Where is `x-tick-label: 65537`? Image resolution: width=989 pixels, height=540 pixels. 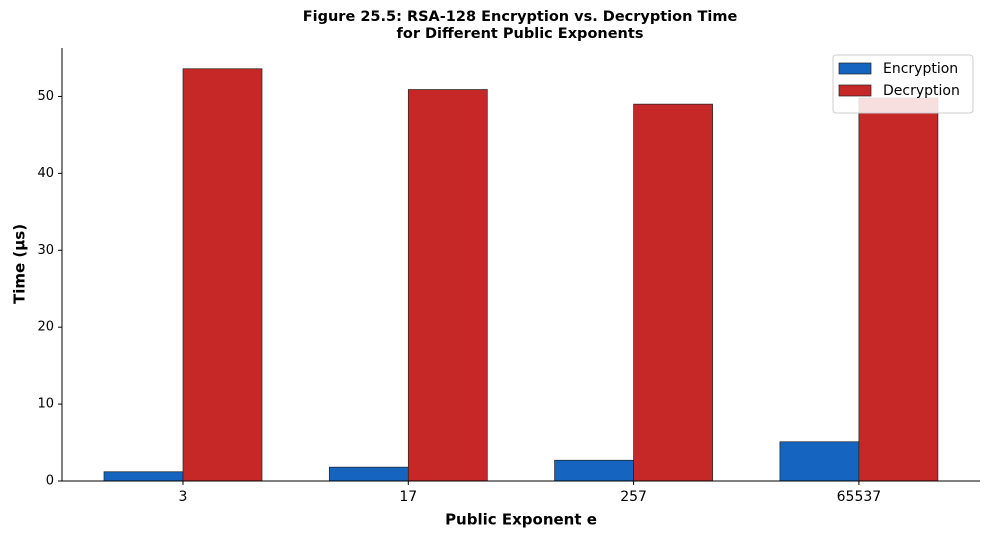 x-tick-label: 65537 is located at coordinates (859, 497).